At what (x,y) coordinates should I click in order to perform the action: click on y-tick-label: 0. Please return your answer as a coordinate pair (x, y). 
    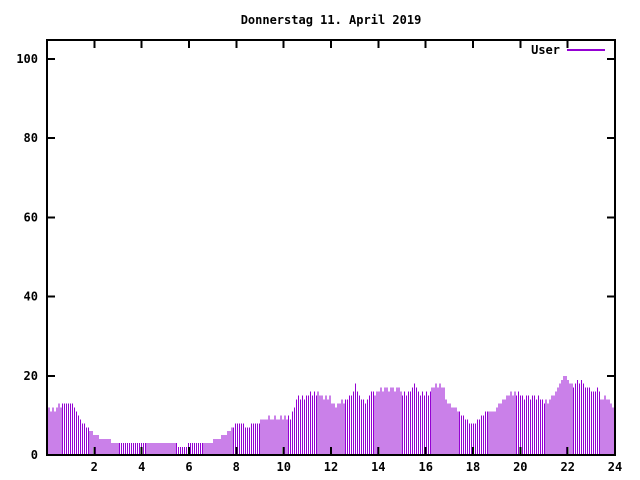
    Looking at the image, I should click on (34, 455).